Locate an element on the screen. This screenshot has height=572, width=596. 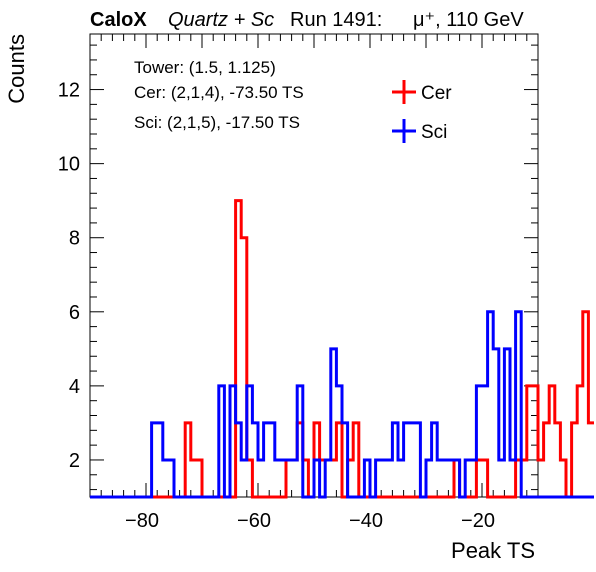
title-run: Run 1491: is located at coordinates (336, 20).